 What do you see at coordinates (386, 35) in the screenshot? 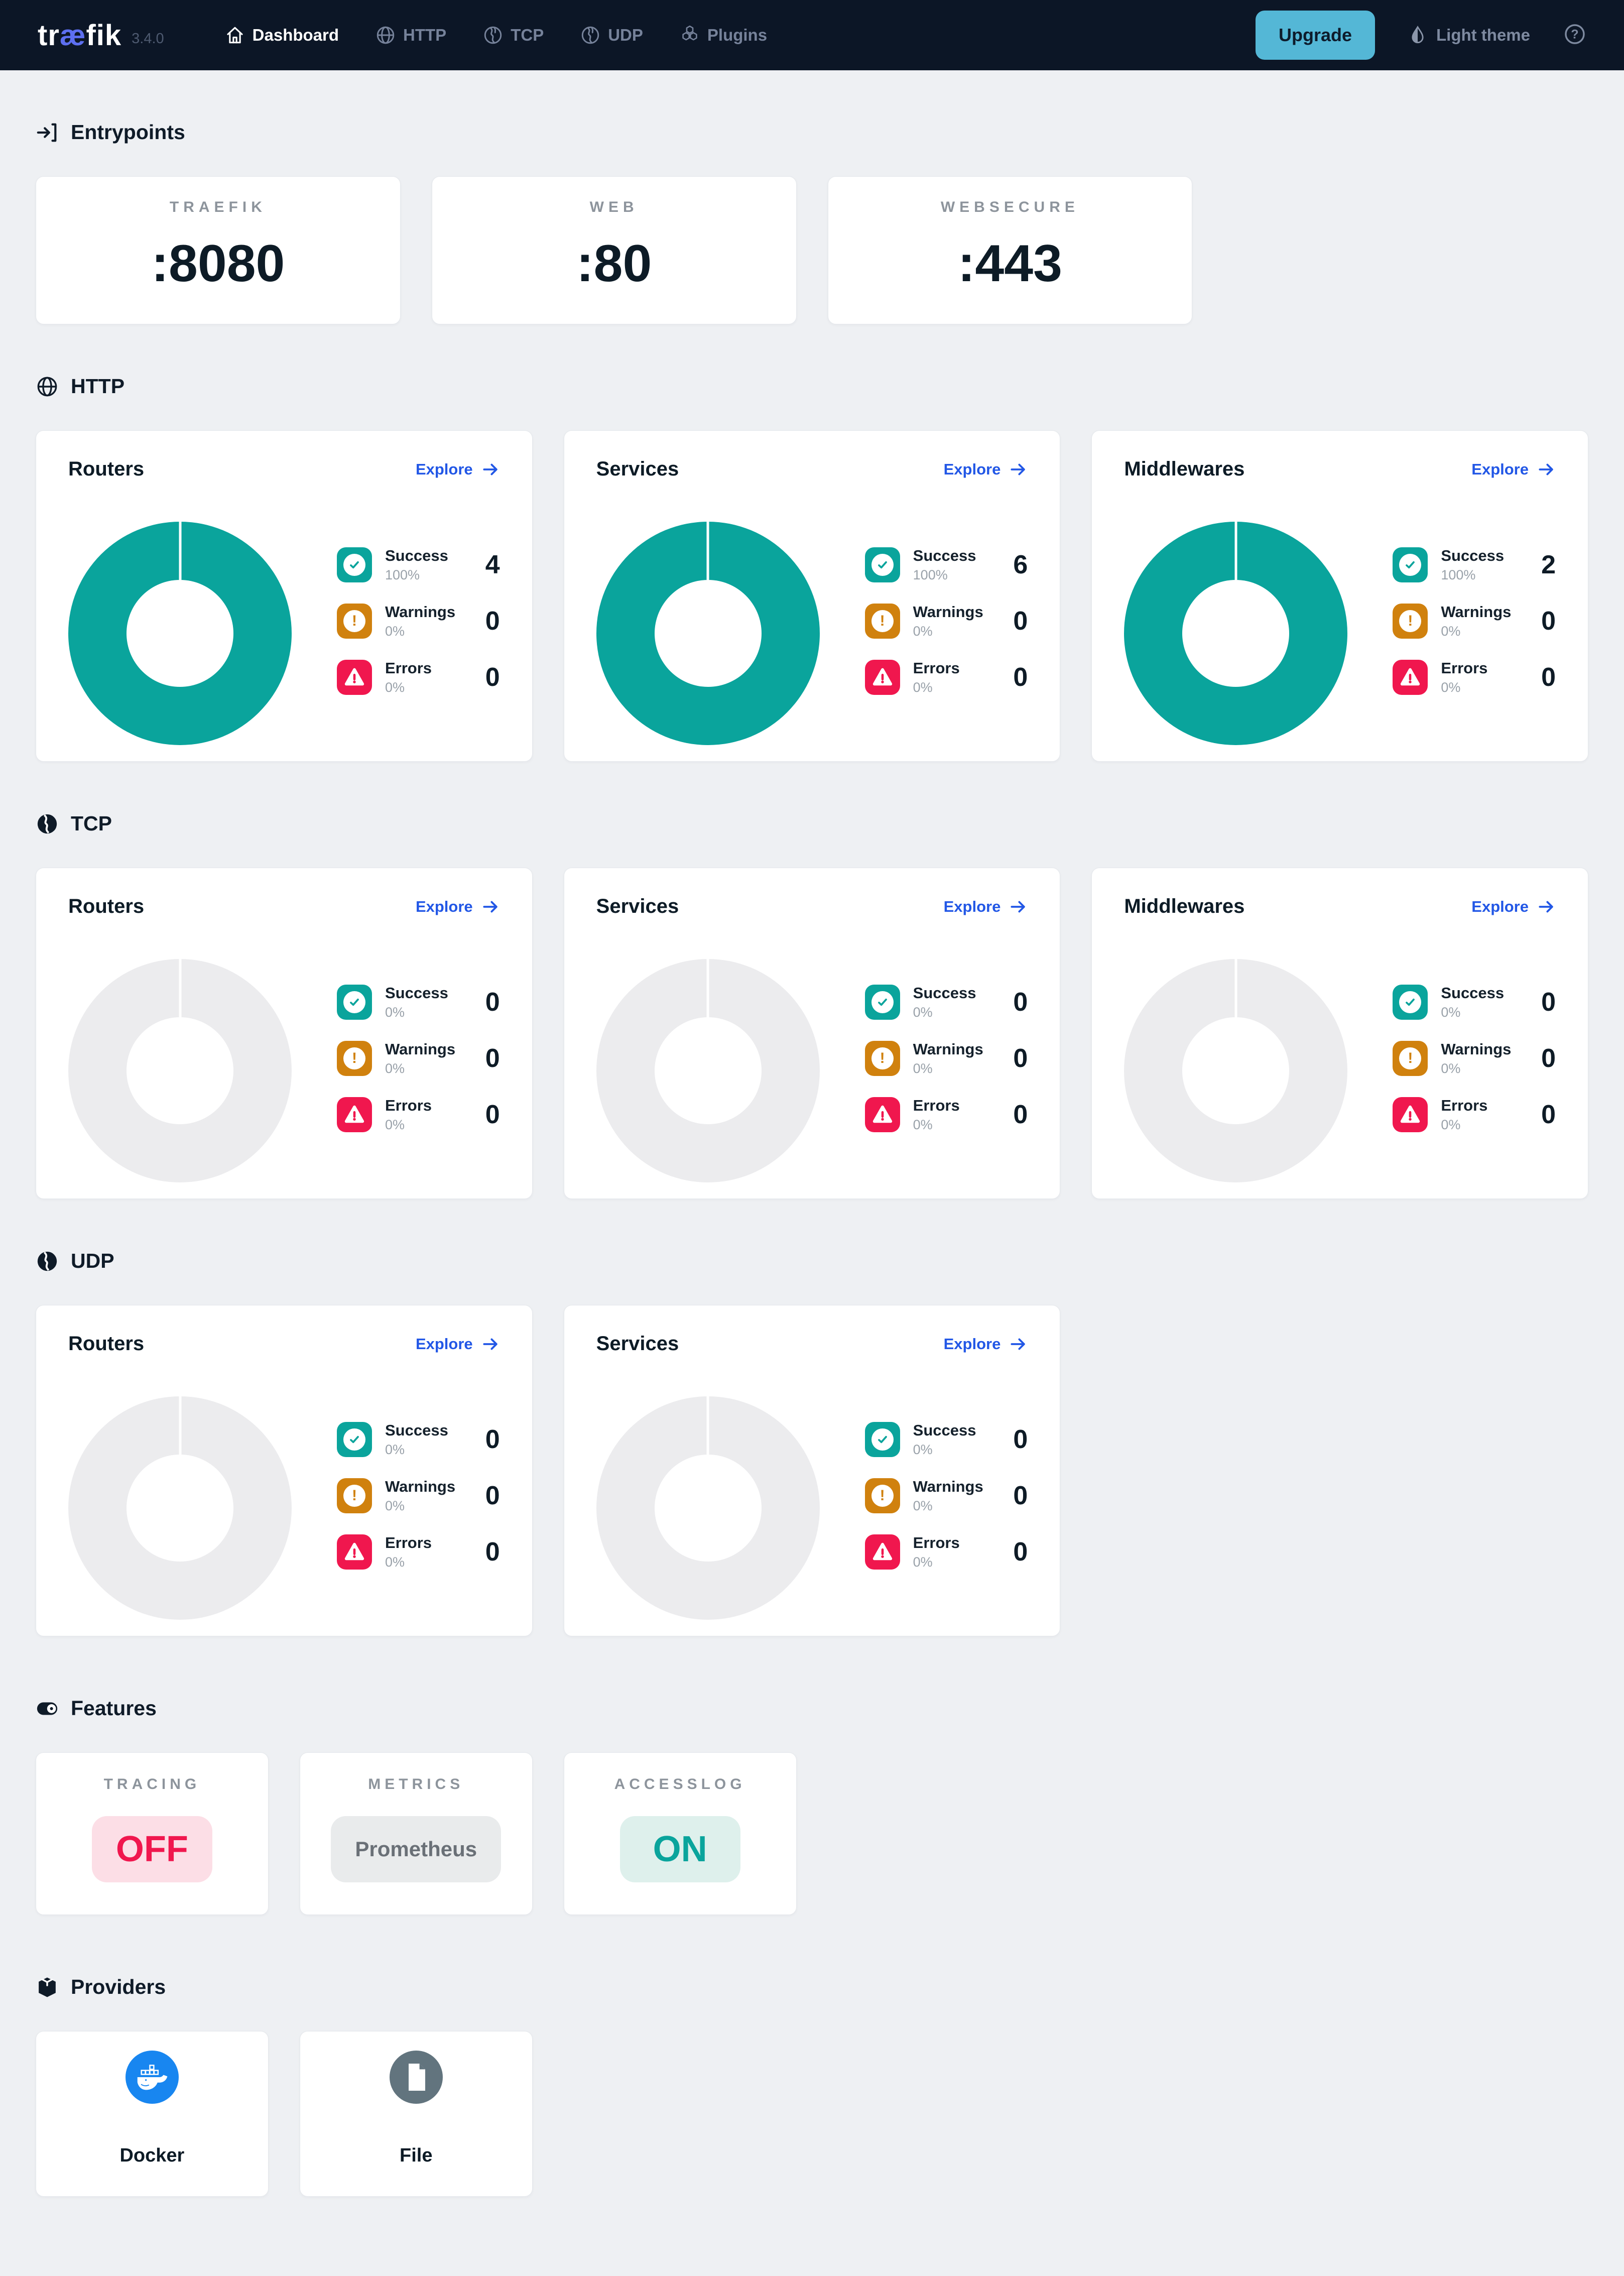
I see `globe-icon` at bounding box center [386, 35].